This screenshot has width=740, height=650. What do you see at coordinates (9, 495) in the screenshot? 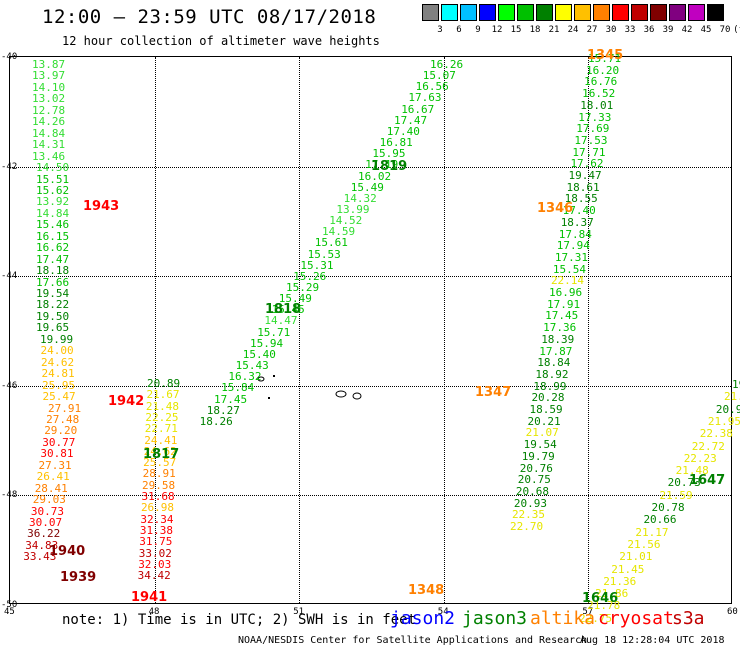
I see `y-tick-label: -48` at bounding box center [9, 495].